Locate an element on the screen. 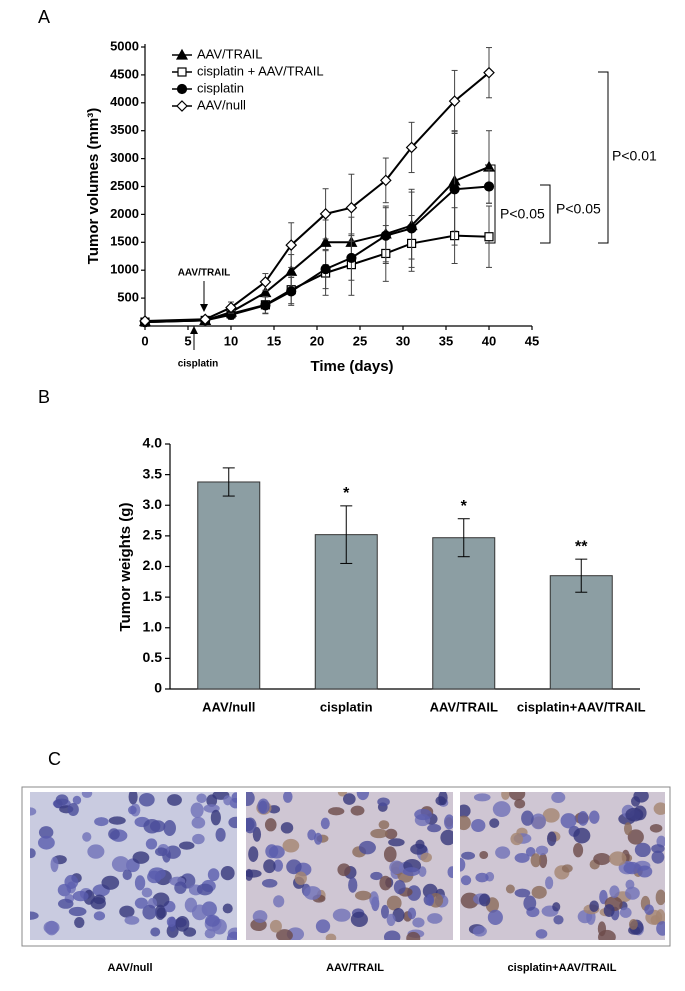  series is located at coordinates (317, 228).